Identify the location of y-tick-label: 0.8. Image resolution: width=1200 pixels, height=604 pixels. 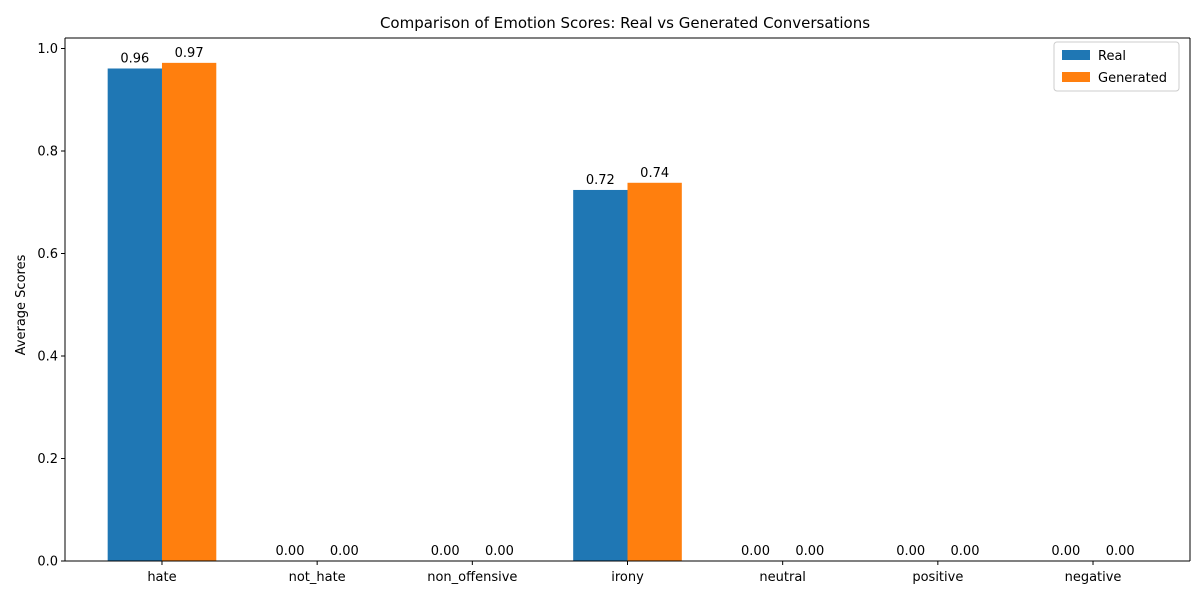
(47, 152).